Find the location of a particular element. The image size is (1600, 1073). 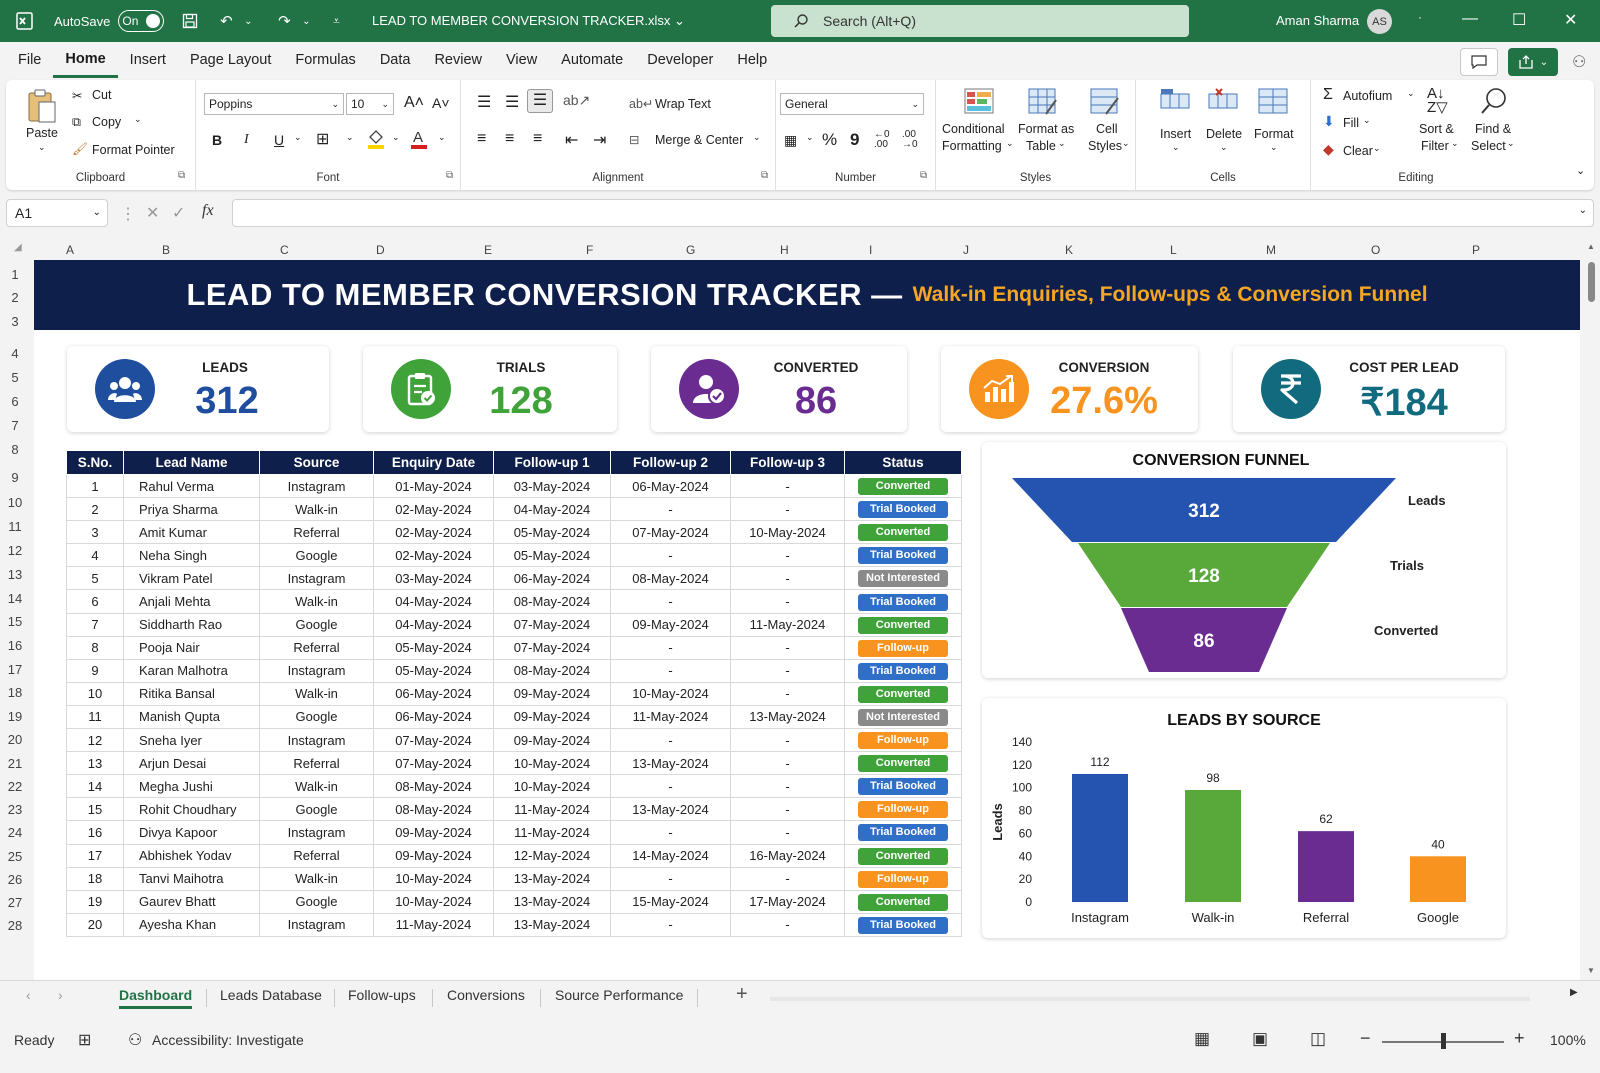

row-header: 11 is located at coordinates (15, 526).